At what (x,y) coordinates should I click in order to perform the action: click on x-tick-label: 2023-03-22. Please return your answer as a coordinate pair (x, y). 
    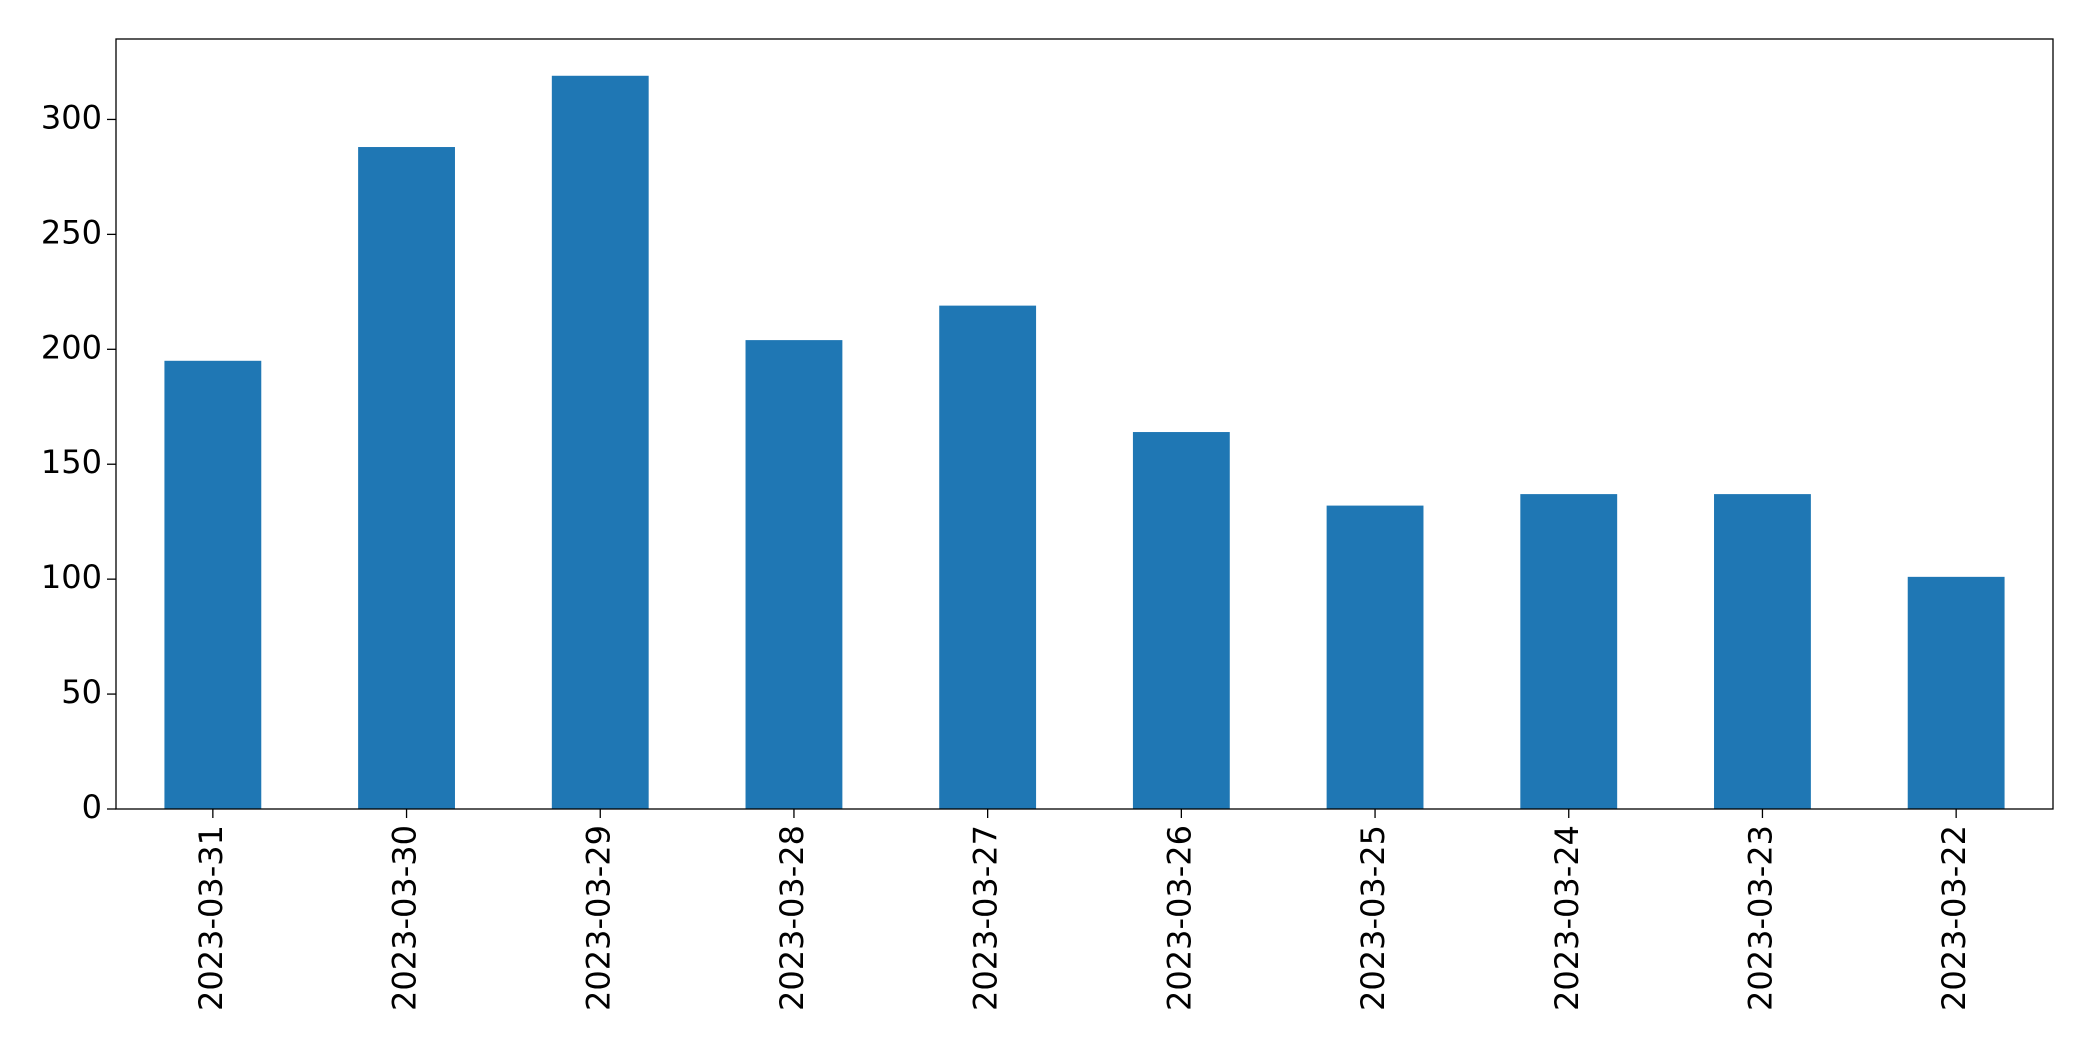
    Looking at the image, I should click on (1954, 918).